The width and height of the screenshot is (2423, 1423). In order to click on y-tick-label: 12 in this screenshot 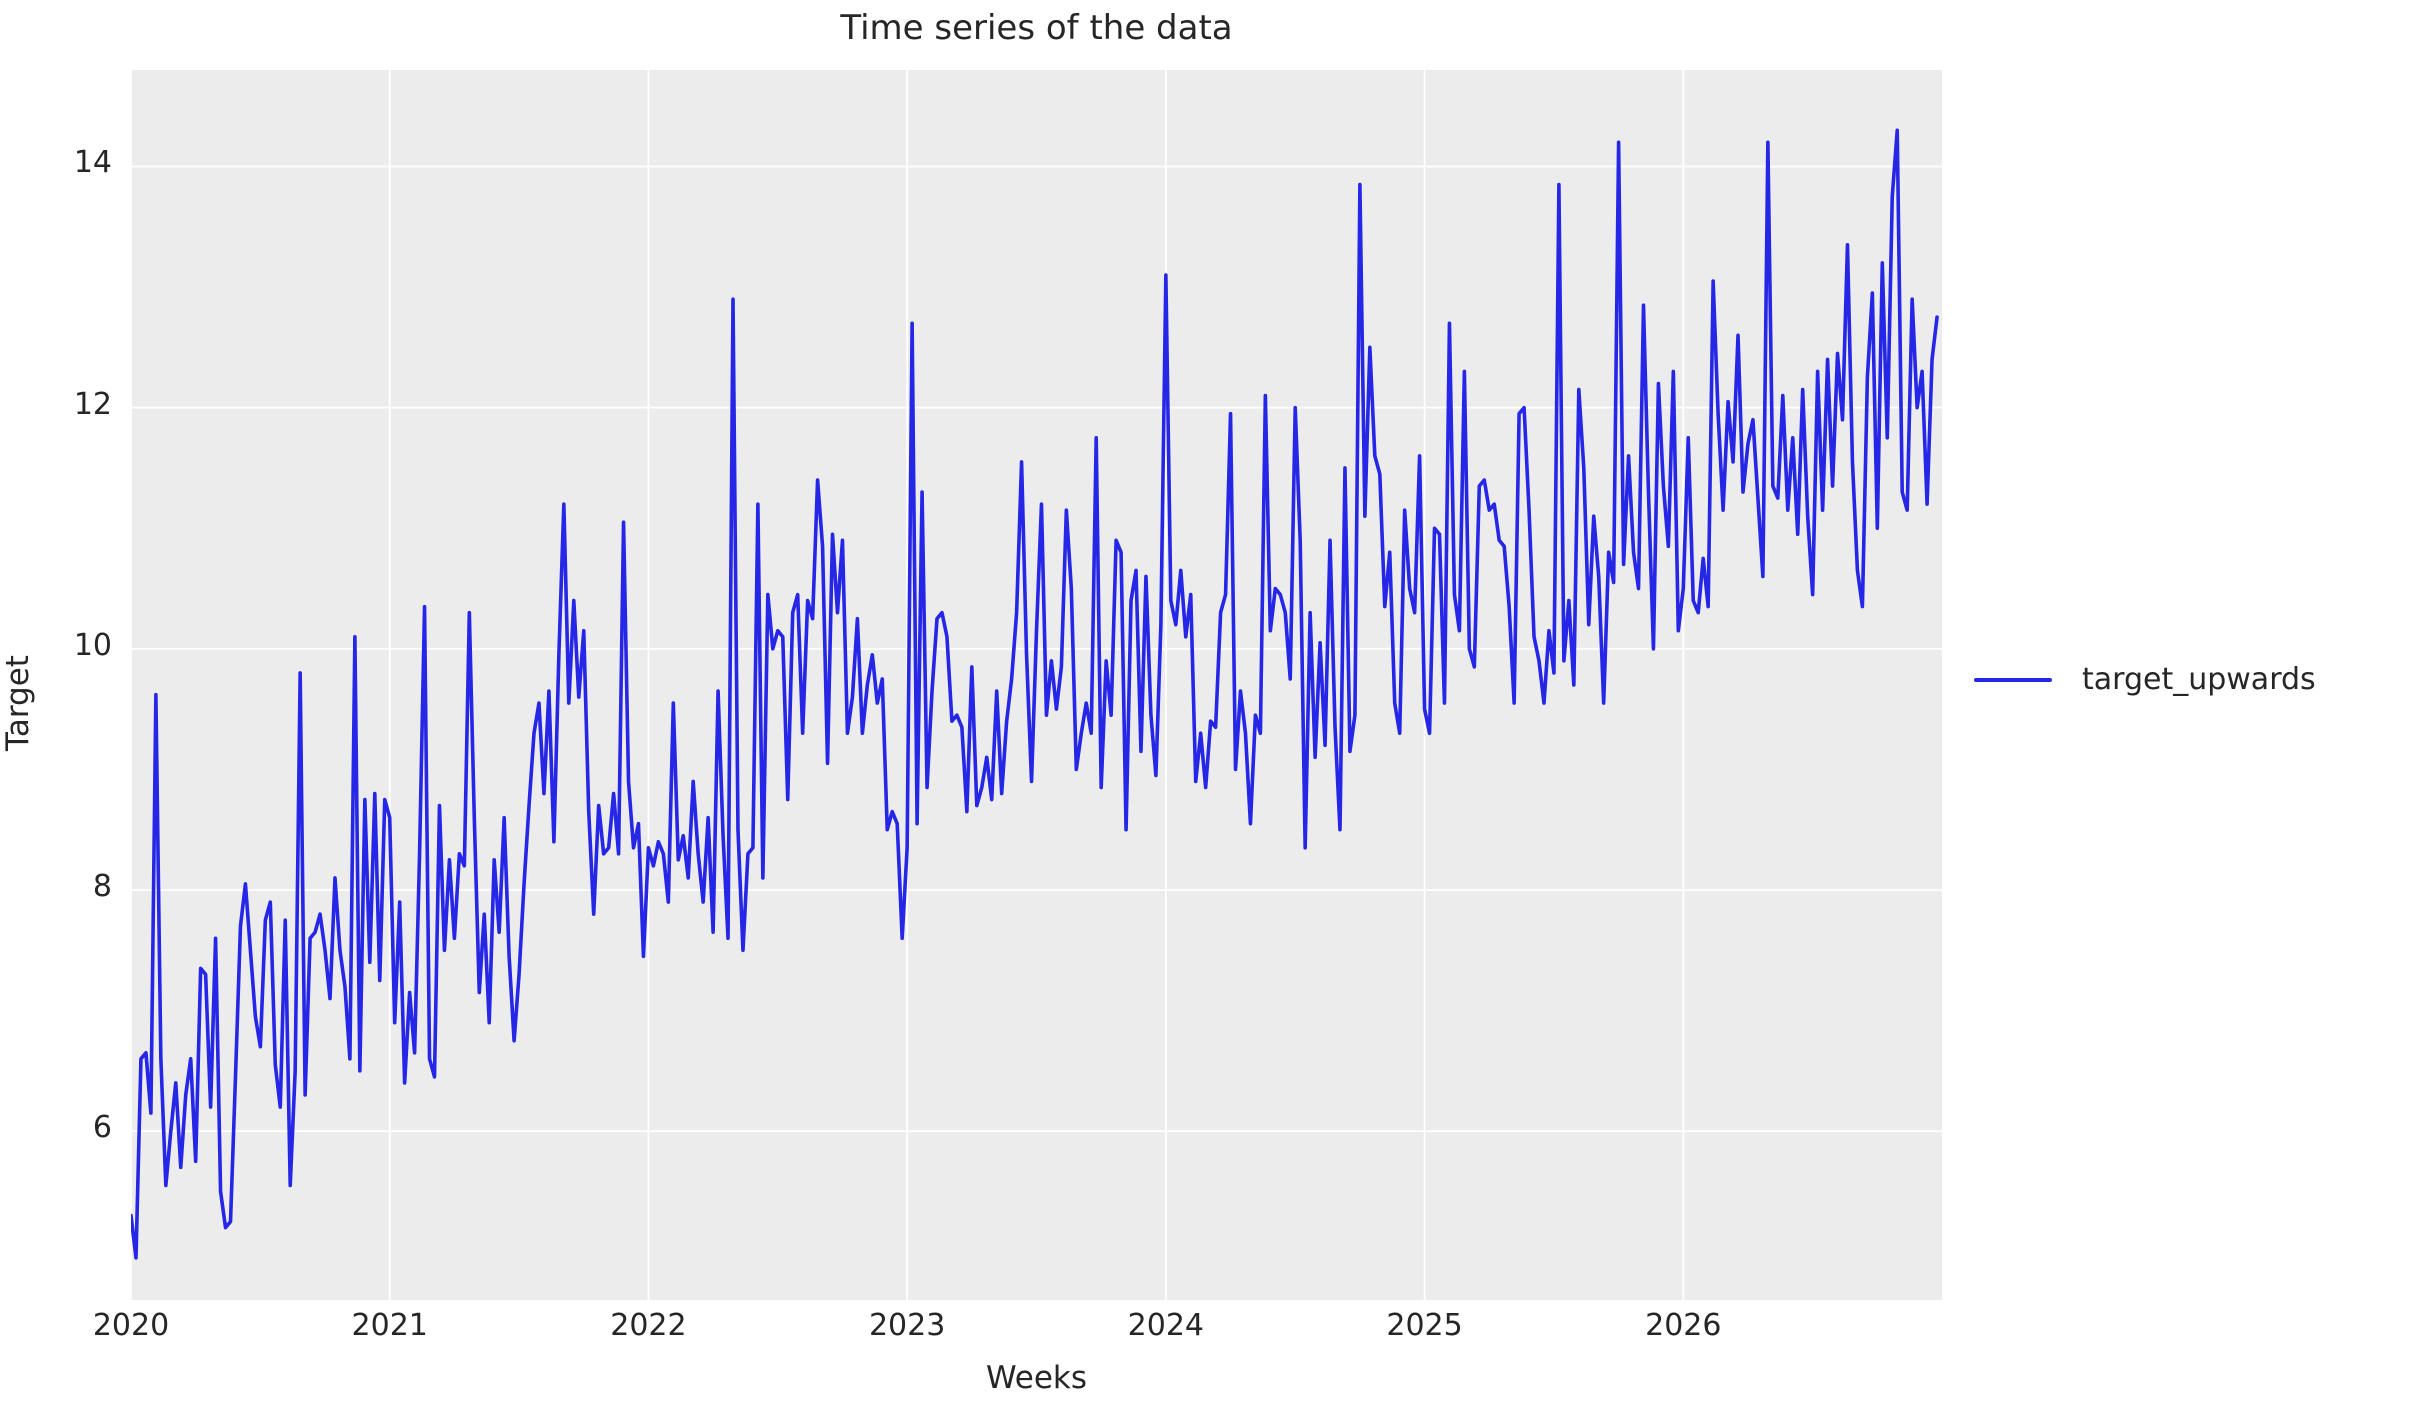, I will do `click(92, 404)`.